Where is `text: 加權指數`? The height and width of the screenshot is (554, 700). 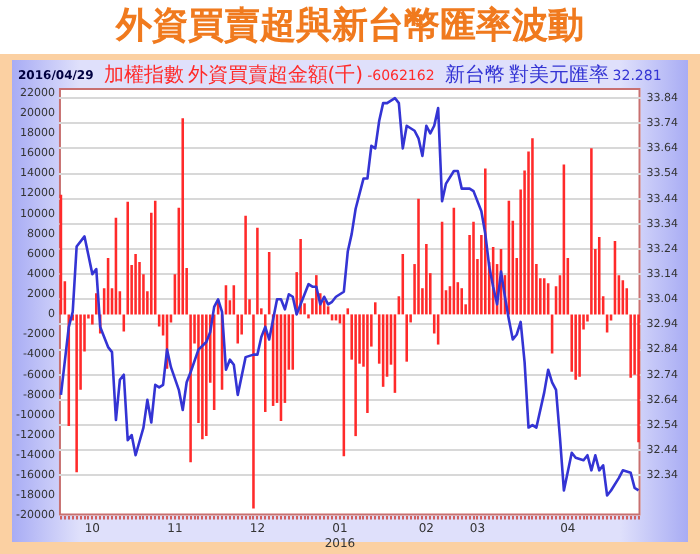 text: 加權指數 is located at coordinates (143, 75).